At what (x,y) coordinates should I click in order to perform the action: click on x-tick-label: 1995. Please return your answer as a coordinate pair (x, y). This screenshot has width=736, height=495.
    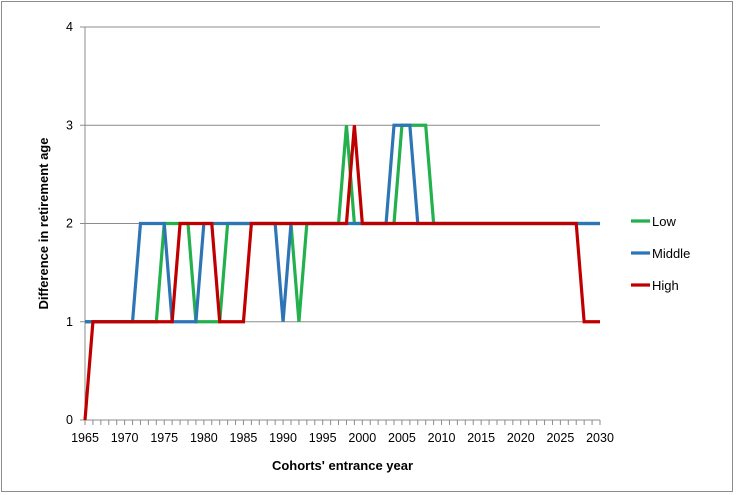
    Looking at the image, I should click on (323, 438).